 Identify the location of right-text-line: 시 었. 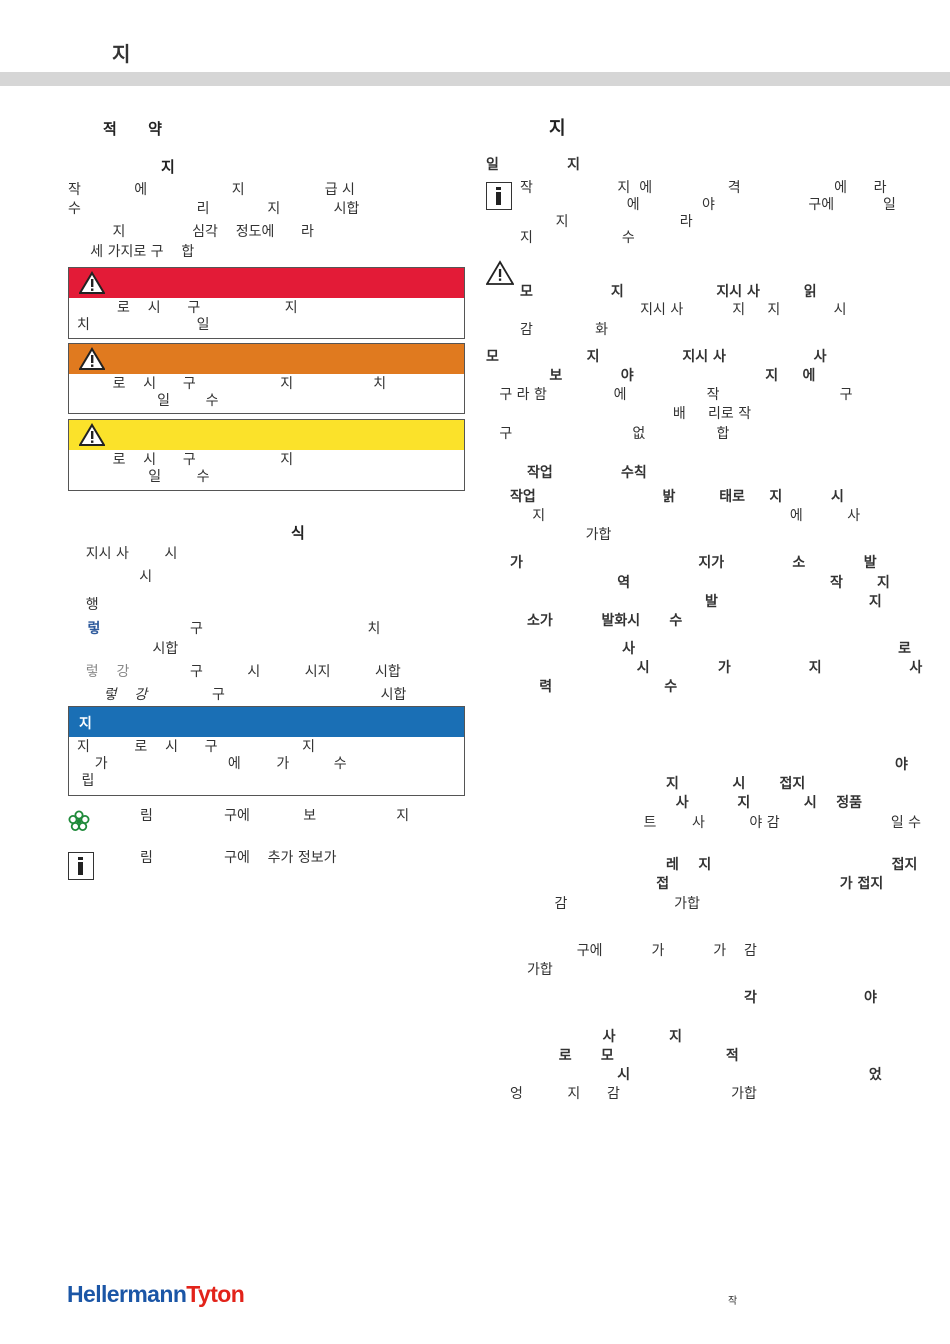
(696, 1075).